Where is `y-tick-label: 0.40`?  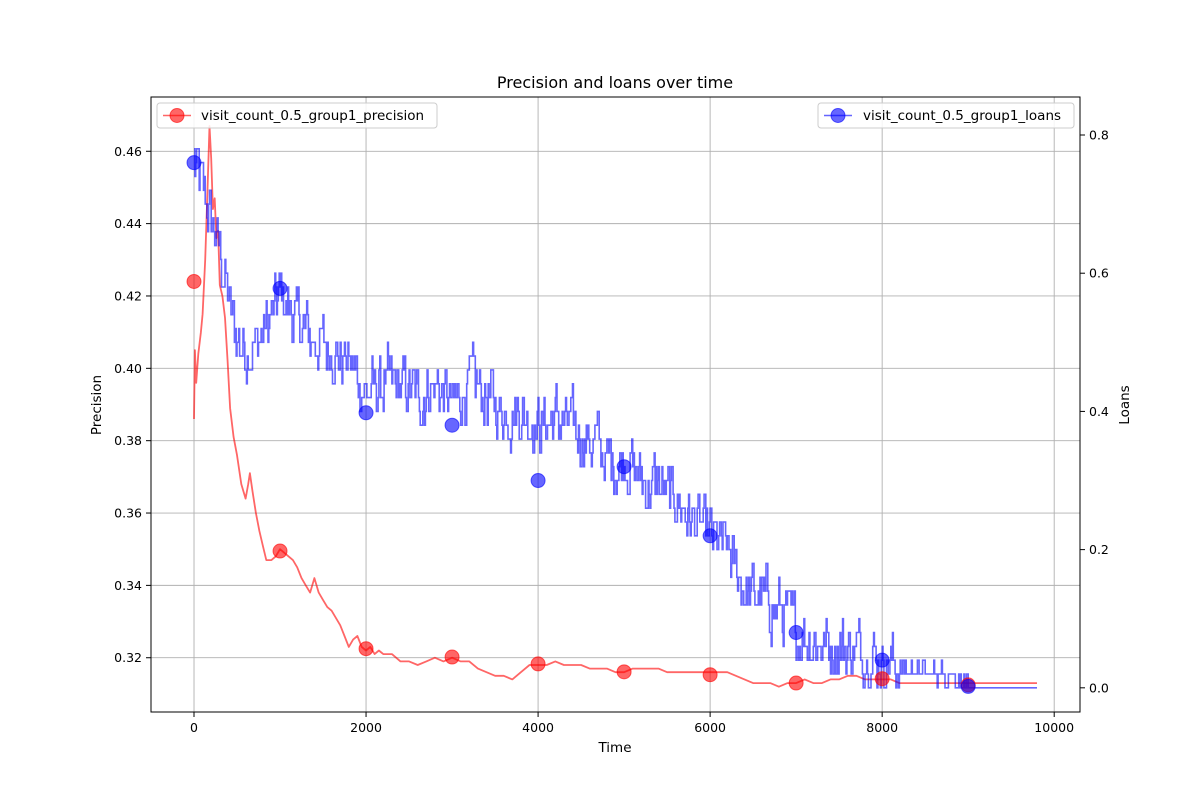
y-tick-label: 0.40 is located at coordinates (128, 368).